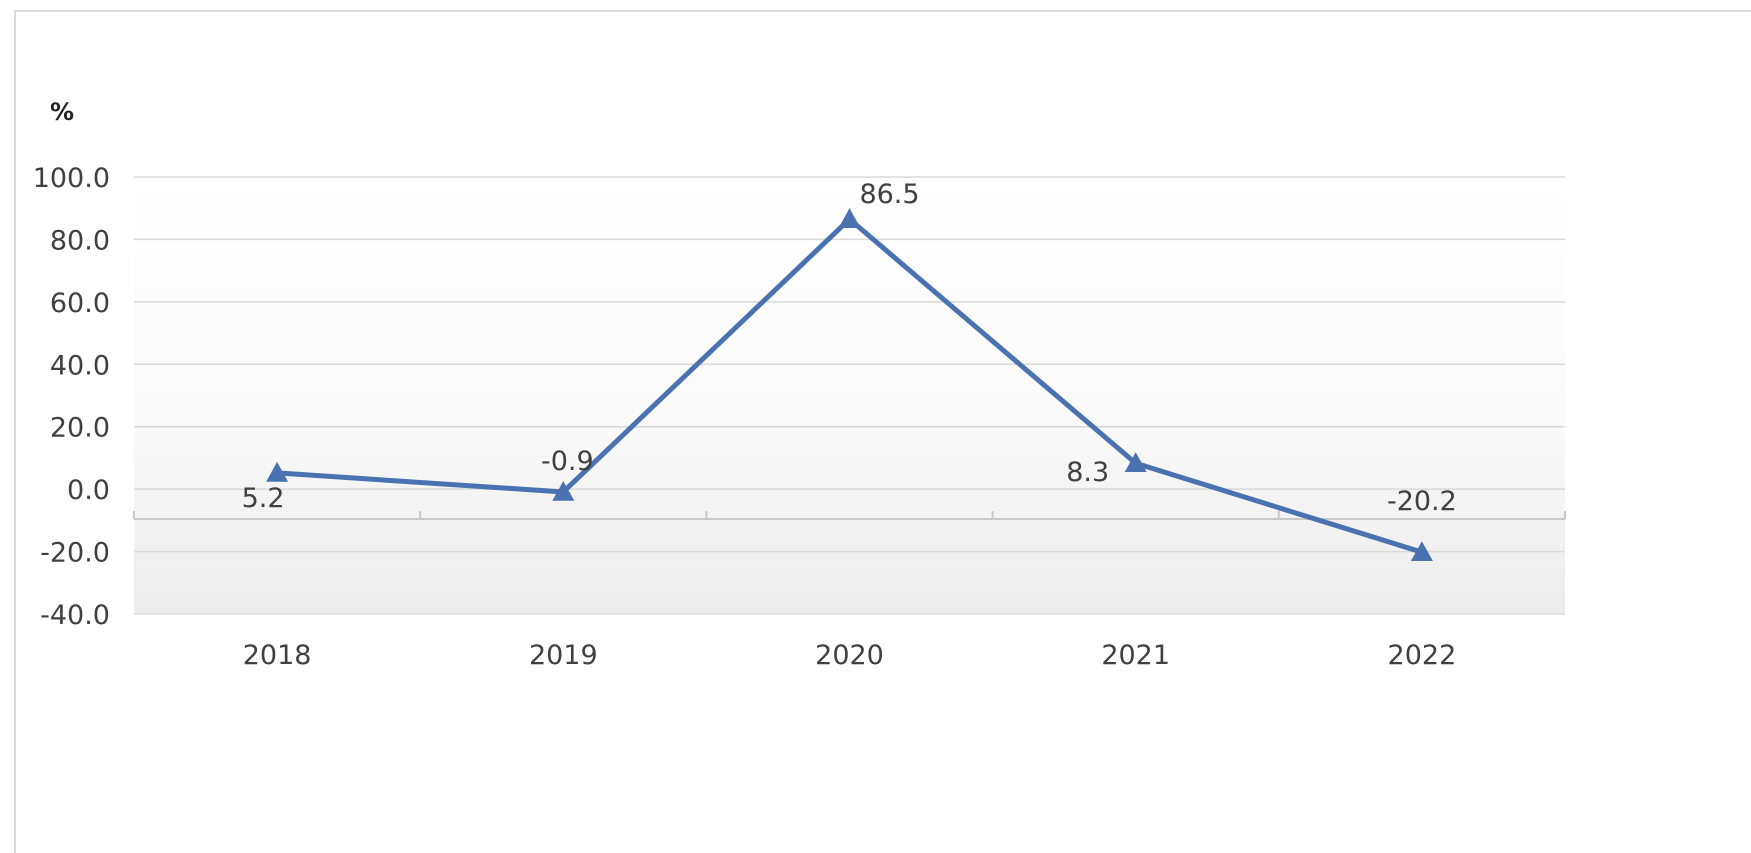  What do you see at coordinates (563, 655) in the screenshot?
I see `x-tick-label: 2019` at bounding box center [563, 655].